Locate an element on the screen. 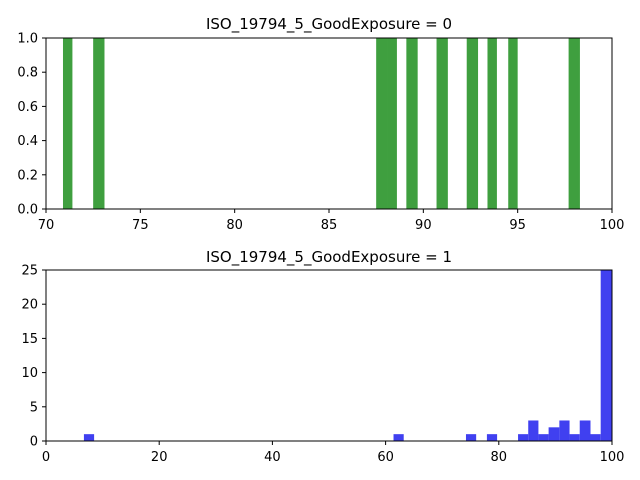  y-tick-label: 0.8 is located at coordinates (27, 73).